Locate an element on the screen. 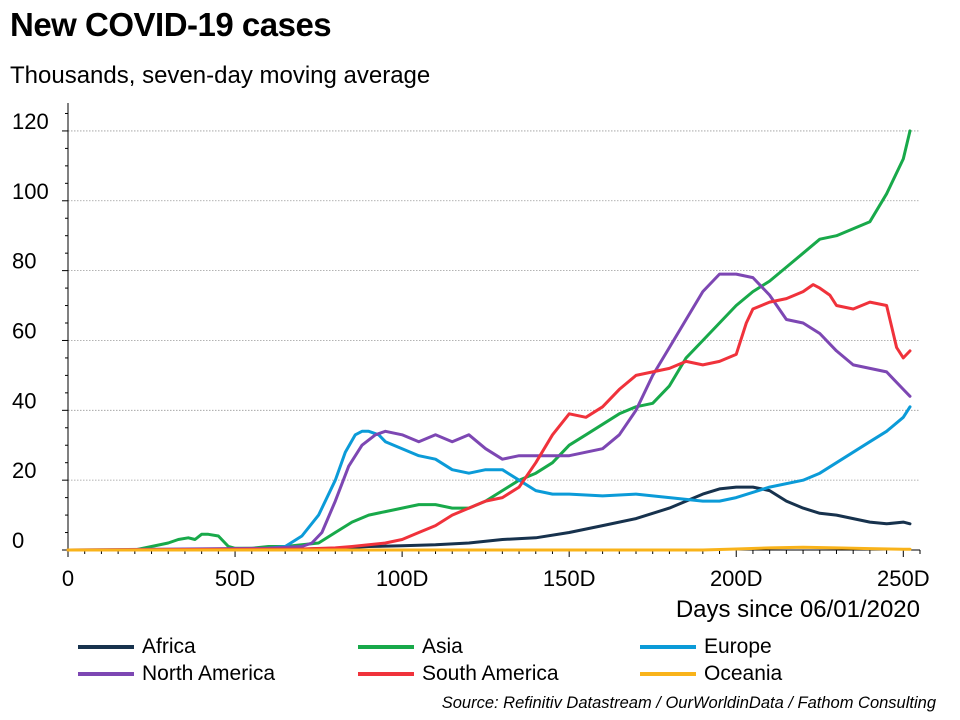  x-tick-label: 100D is located at coordinates (402, 578).